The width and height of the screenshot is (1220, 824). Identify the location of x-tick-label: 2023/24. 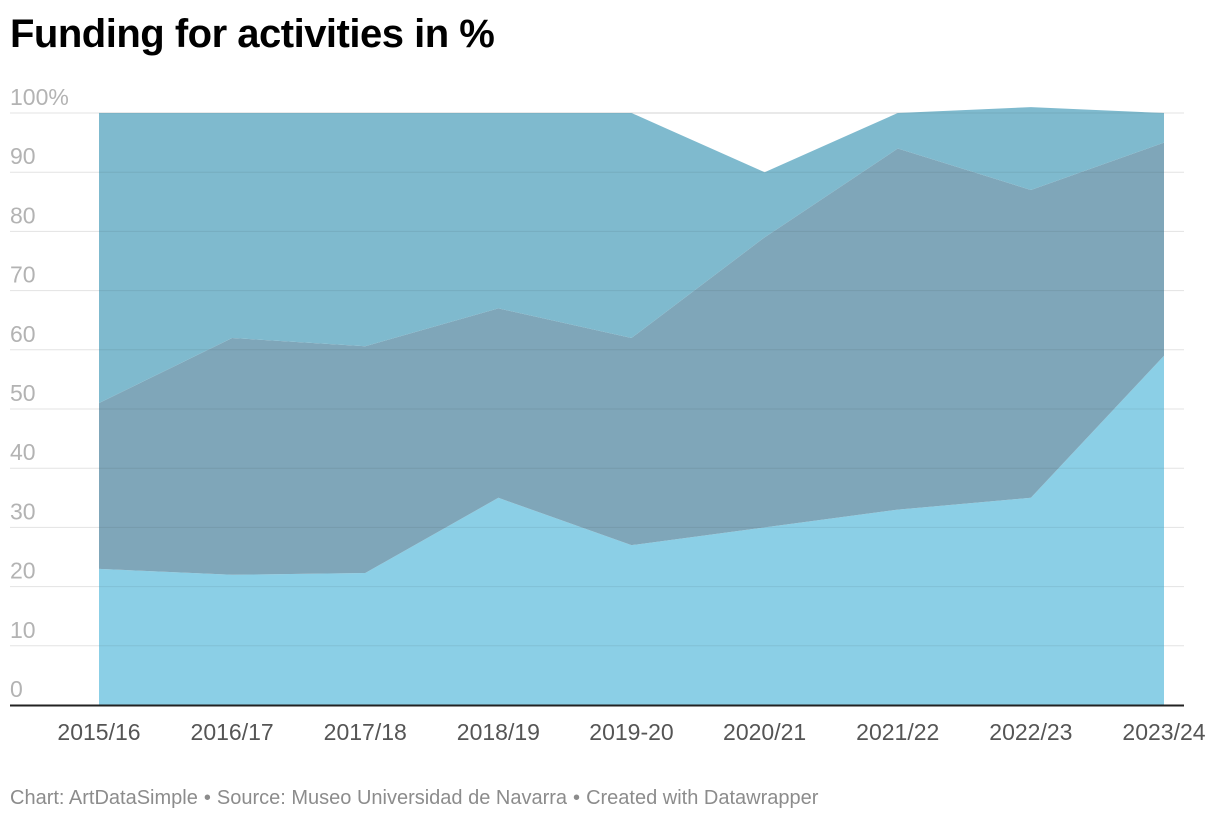
(1163, 732).